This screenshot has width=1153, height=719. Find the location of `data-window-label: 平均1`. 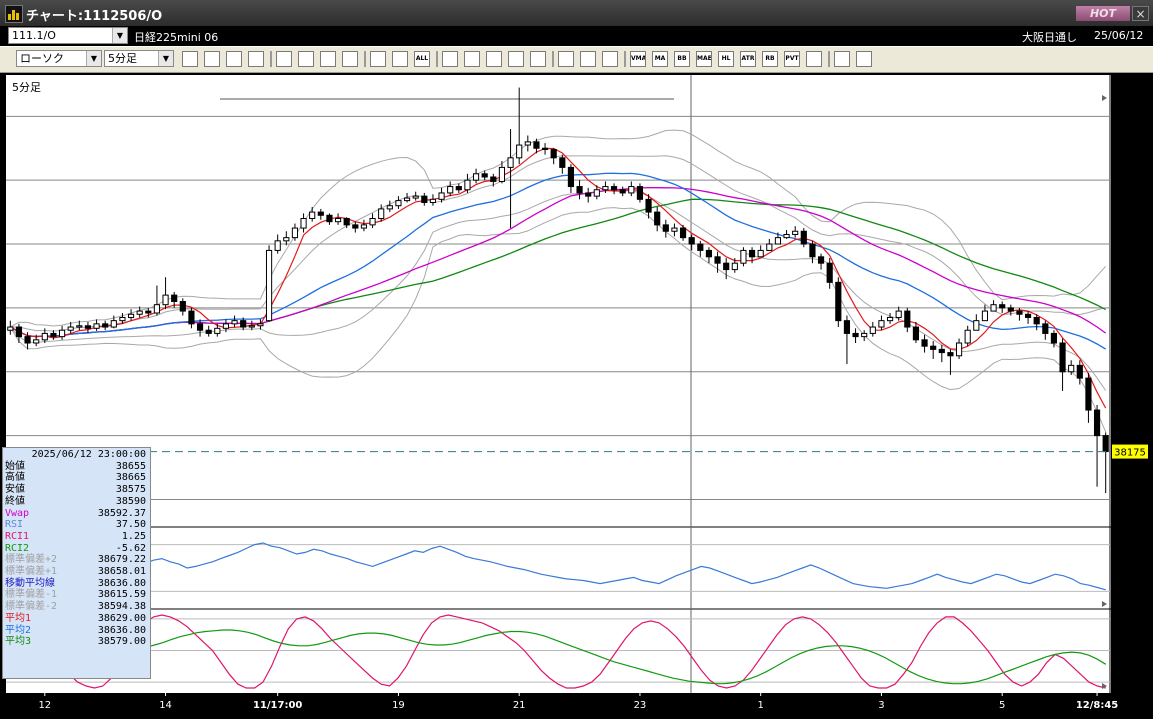

data-window-label: 平均1 is located at coordinates (18, 618).